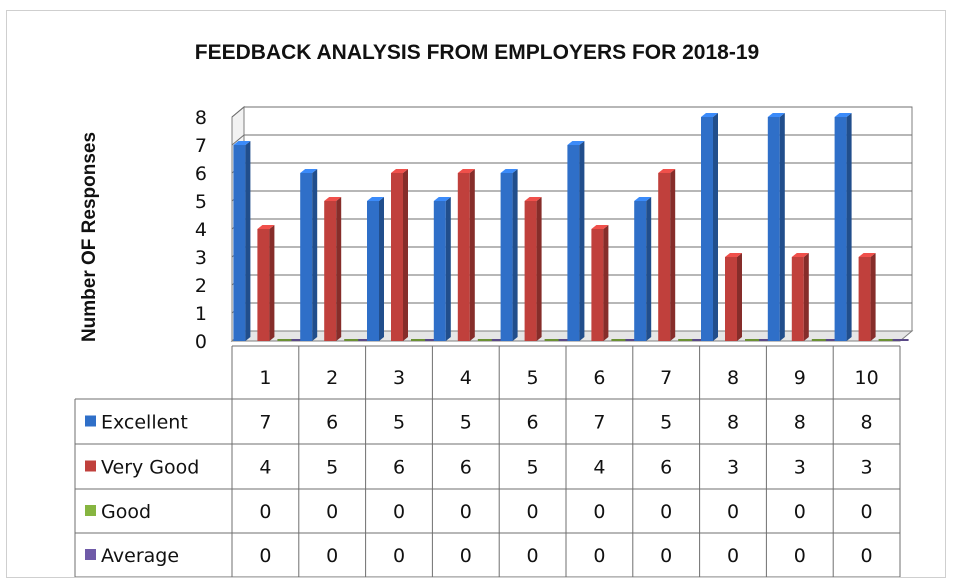 This screenshot has width=954, height=584. Describe the element at coordinates (201, 146) in the screenshot. I see `y-tick-label: 7` at that location.